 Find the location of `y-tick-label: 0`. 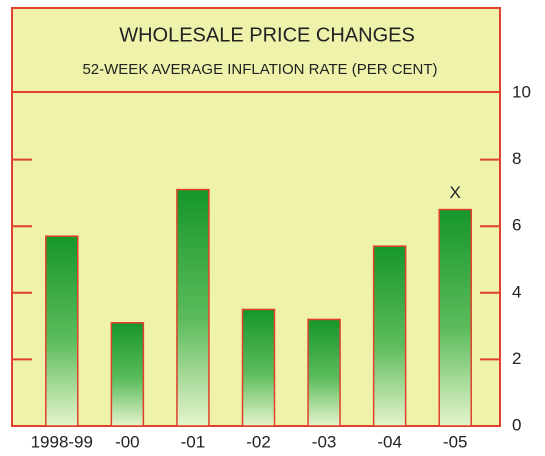

y-tick-label: 0 is located at coordinates (516, 424).